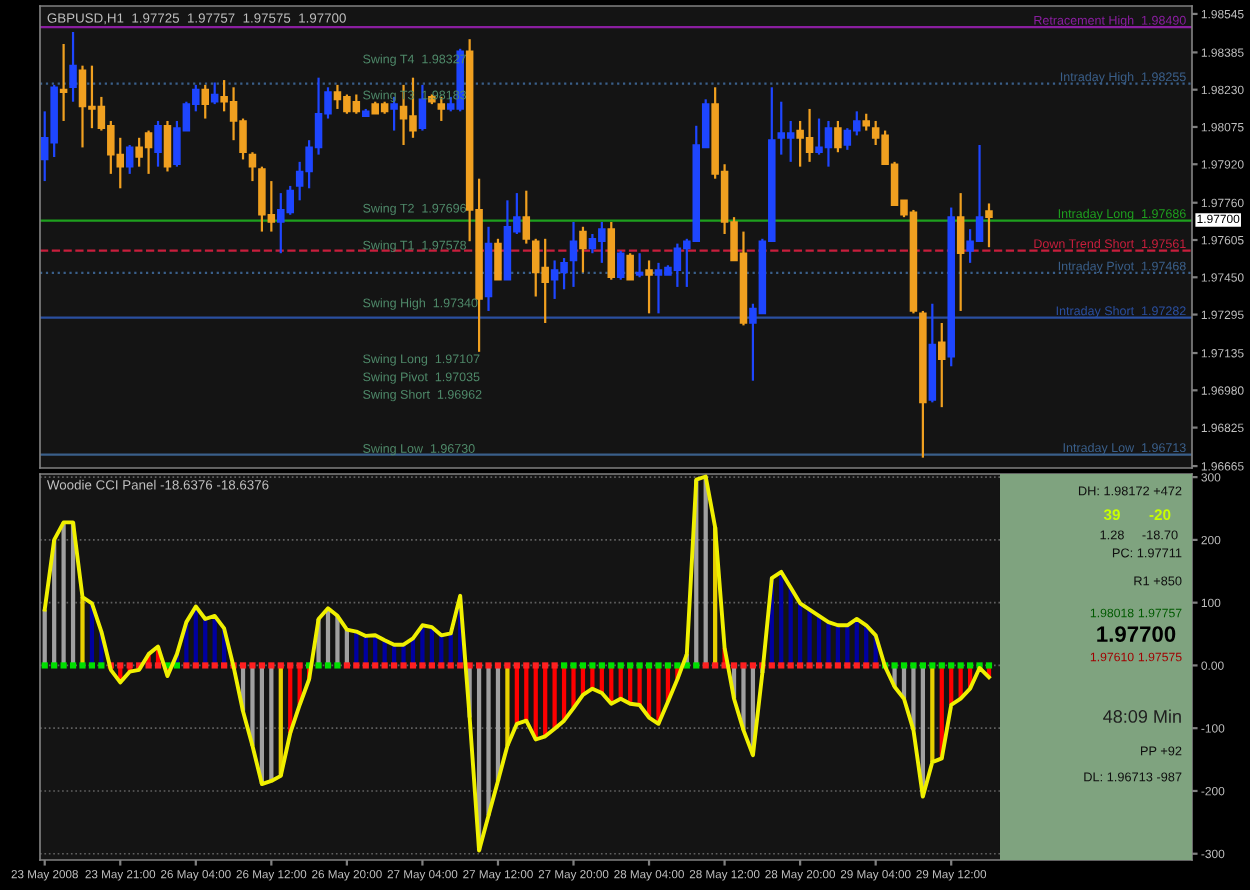  I want to click on annotation: 1.97700, so click(1136, 634).